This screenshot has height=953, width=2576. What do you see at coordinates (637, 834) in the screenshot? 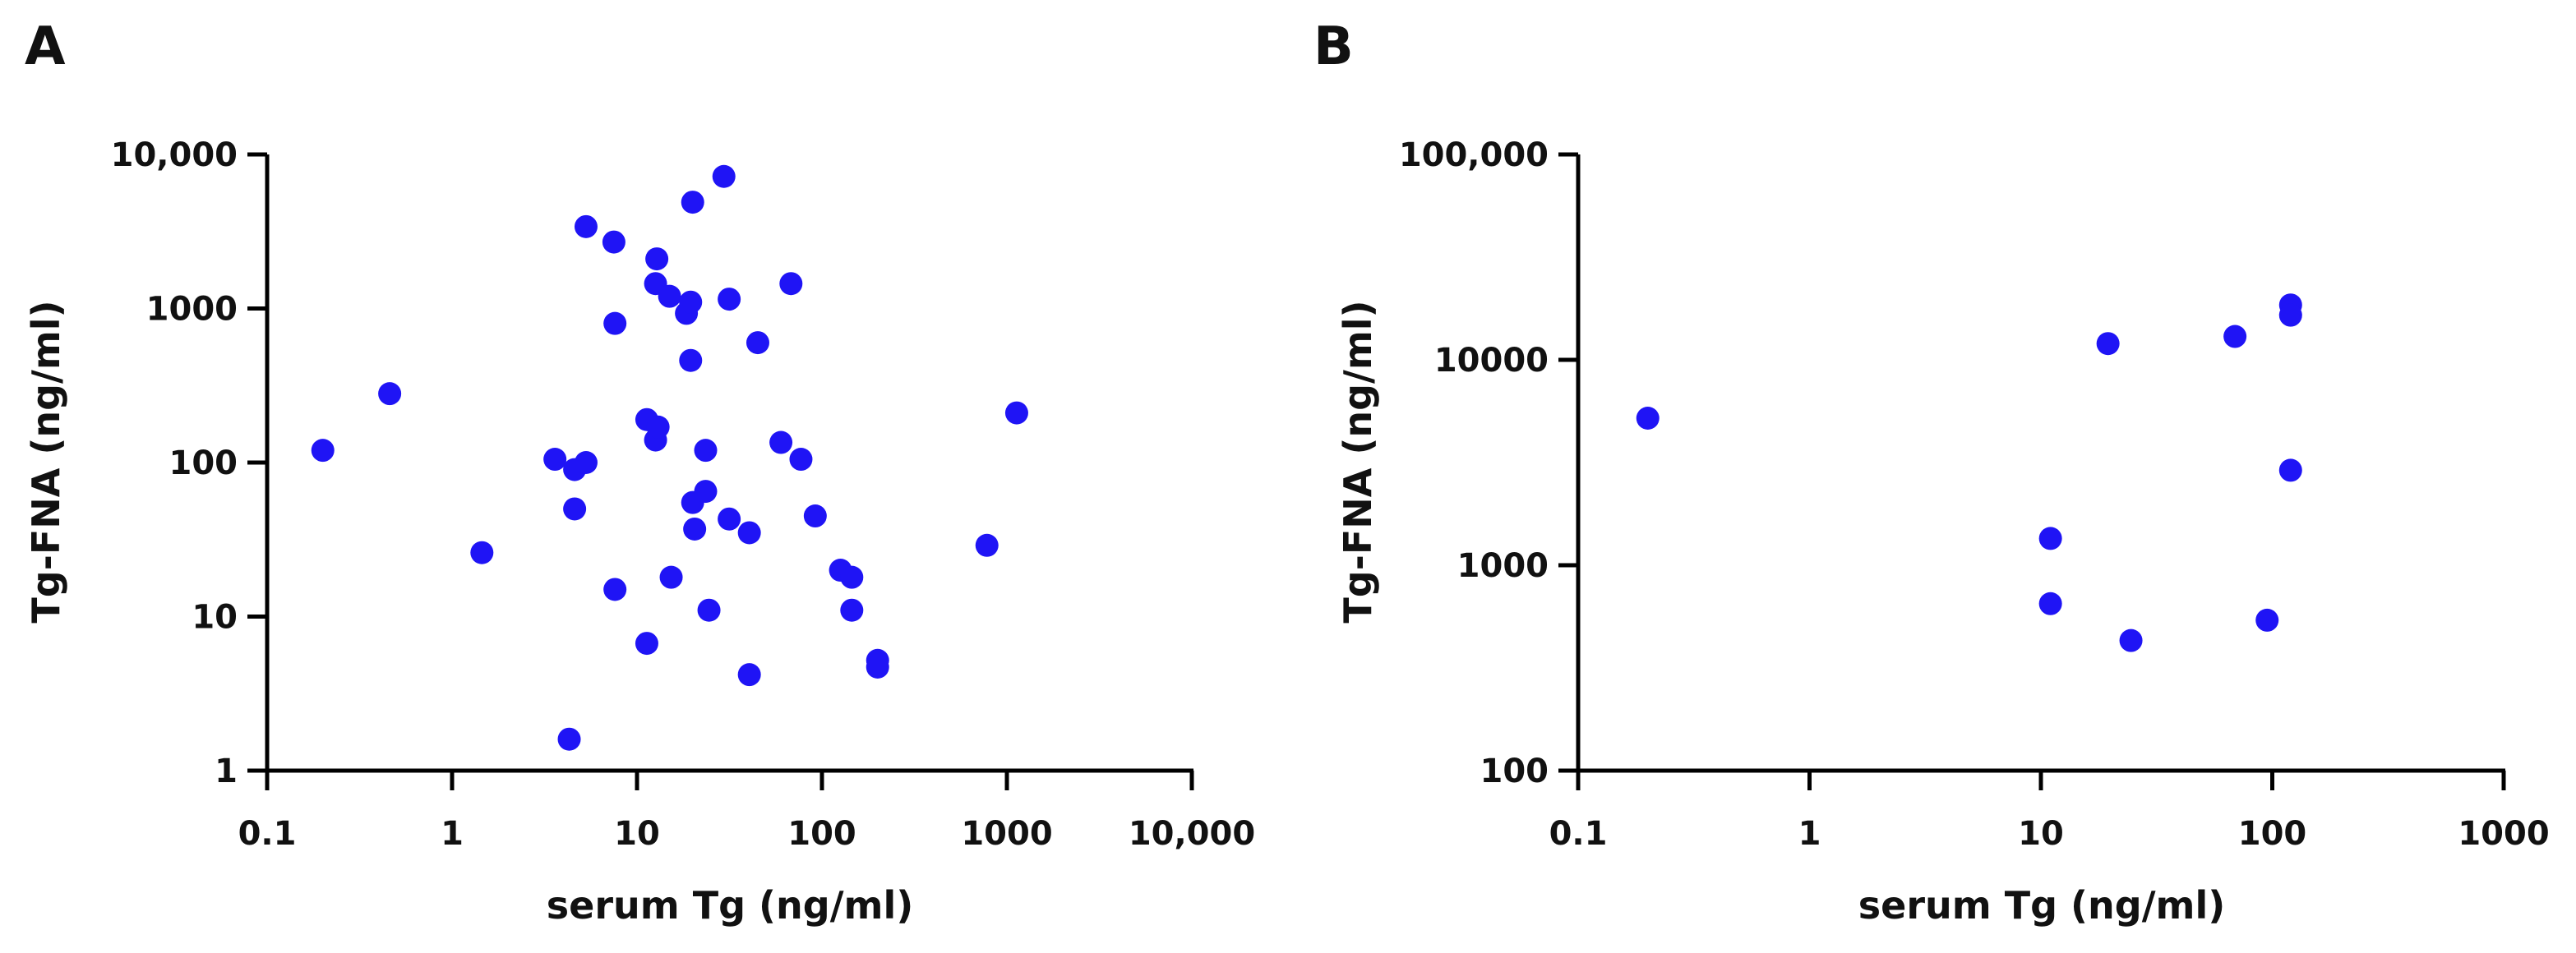
I see `x-tick-label-a: 10` at bounding box center [637, 834].